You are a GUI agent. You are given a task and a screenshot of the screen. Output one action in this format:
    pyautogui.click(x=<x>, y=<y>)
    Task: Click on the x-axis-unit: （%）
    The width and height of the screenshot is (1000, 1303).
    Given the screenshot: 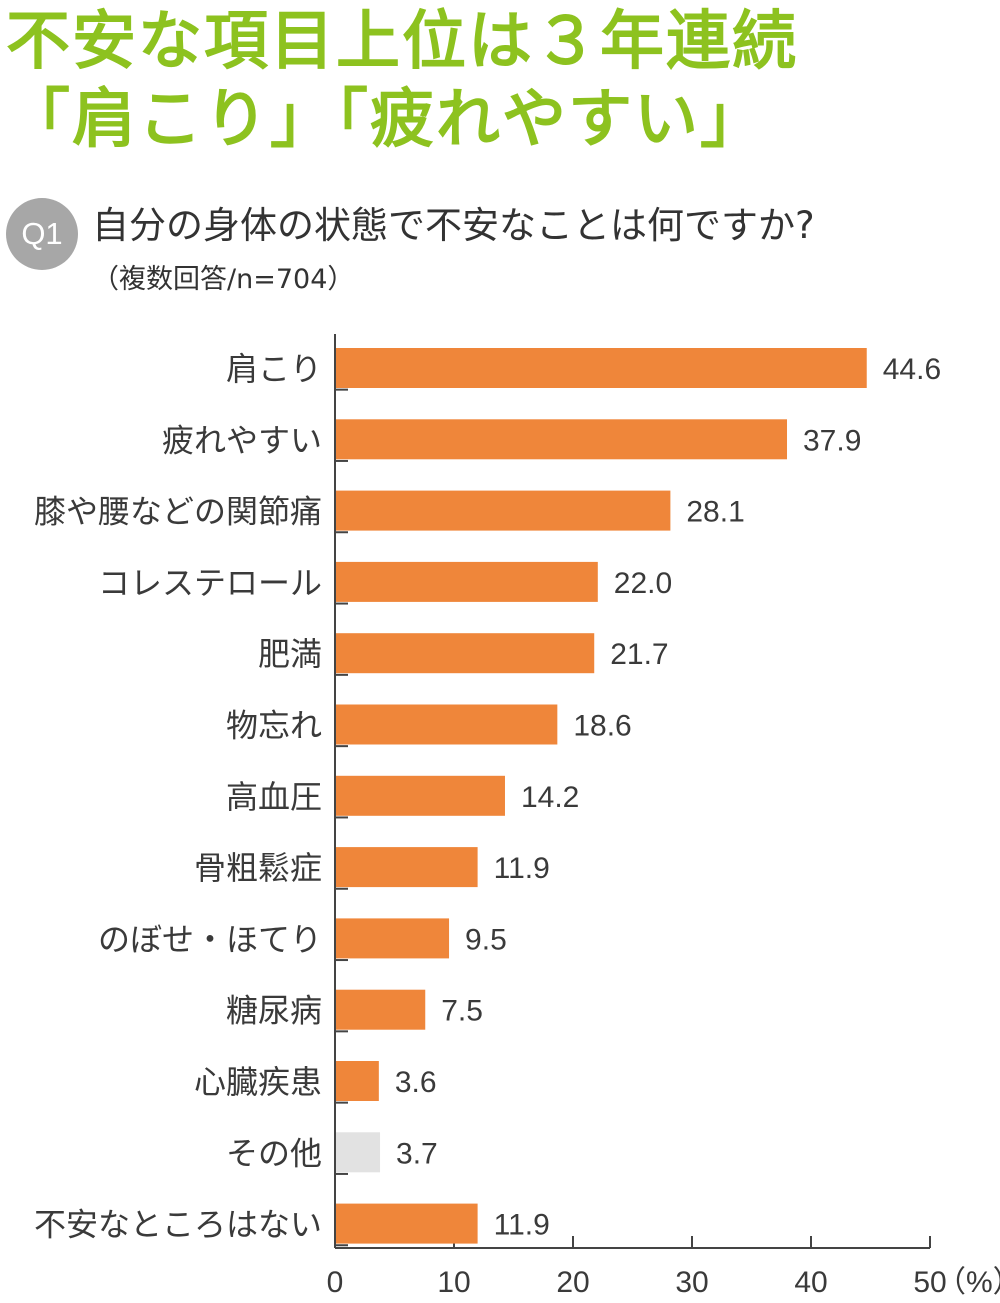 What is the action you would take?
    pyautogui.click(x=968, y=1282)
    